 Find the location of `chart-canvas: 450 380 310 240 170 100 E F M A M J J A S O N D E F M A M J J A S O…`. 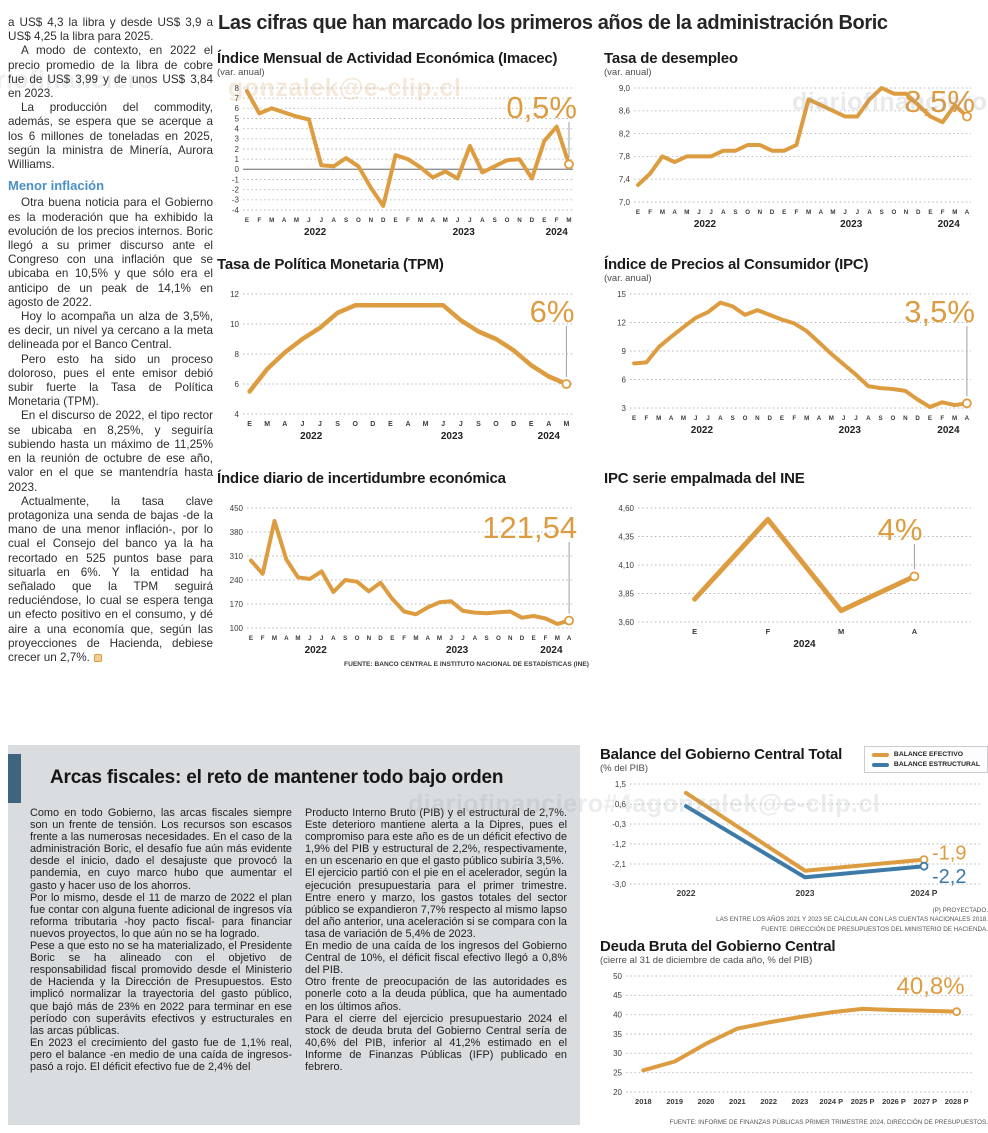

chart-canvas: 450 380 310 240 170 100 E F M A M J J A S O N D E F M A M J J A S O… is located at coordinates (403, 579).